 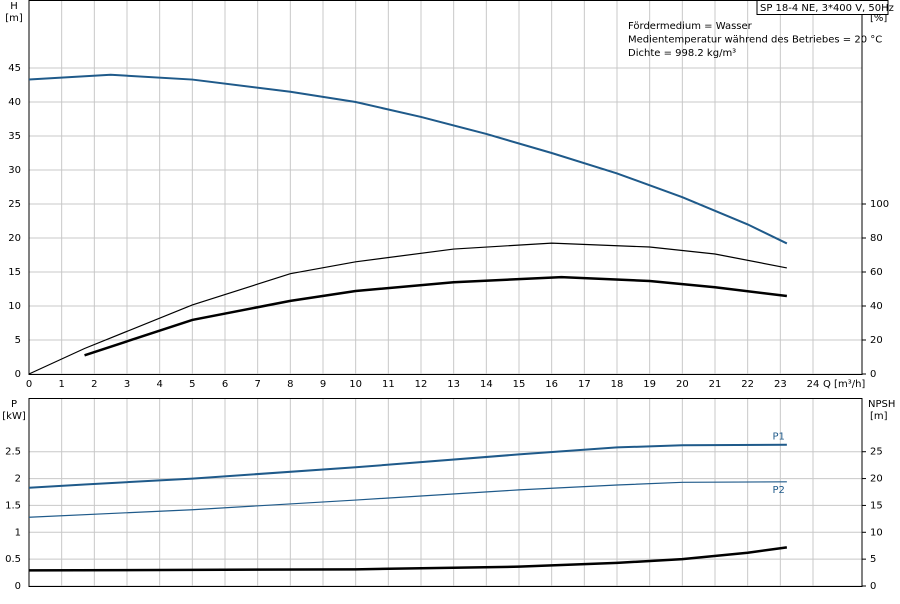 What do you see at coordinates (878, 18) in the screenshot?
I see `y2-axis-unit: [%]` at bounding box center [878, 18].